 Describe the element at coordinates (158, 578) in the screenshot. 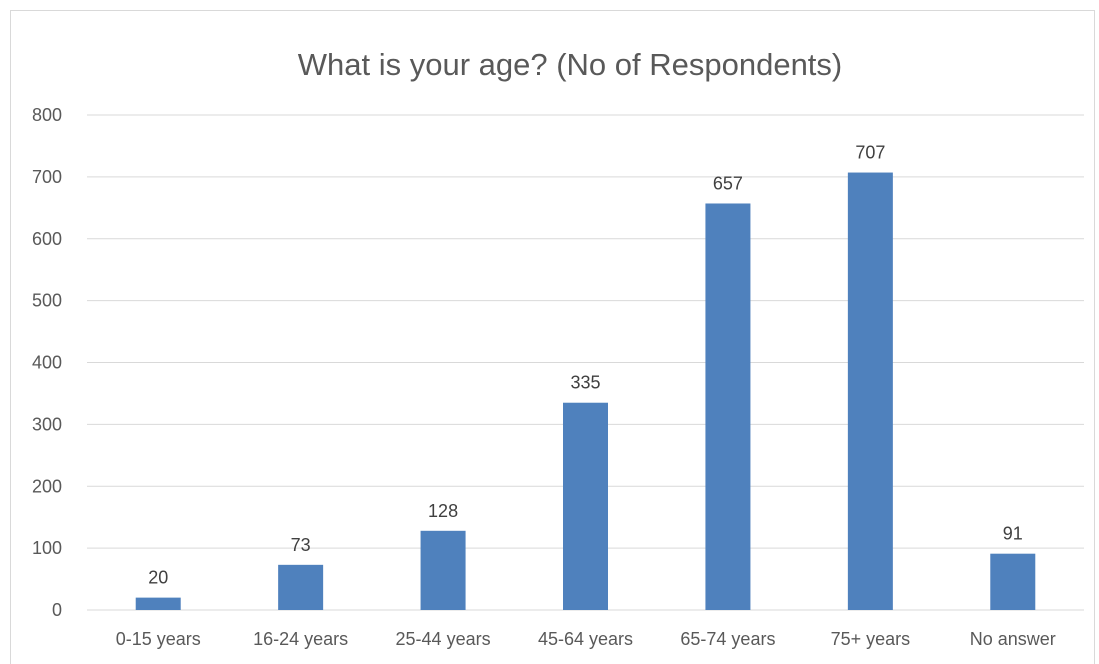

I see `bar-value-label: 20` at that location.